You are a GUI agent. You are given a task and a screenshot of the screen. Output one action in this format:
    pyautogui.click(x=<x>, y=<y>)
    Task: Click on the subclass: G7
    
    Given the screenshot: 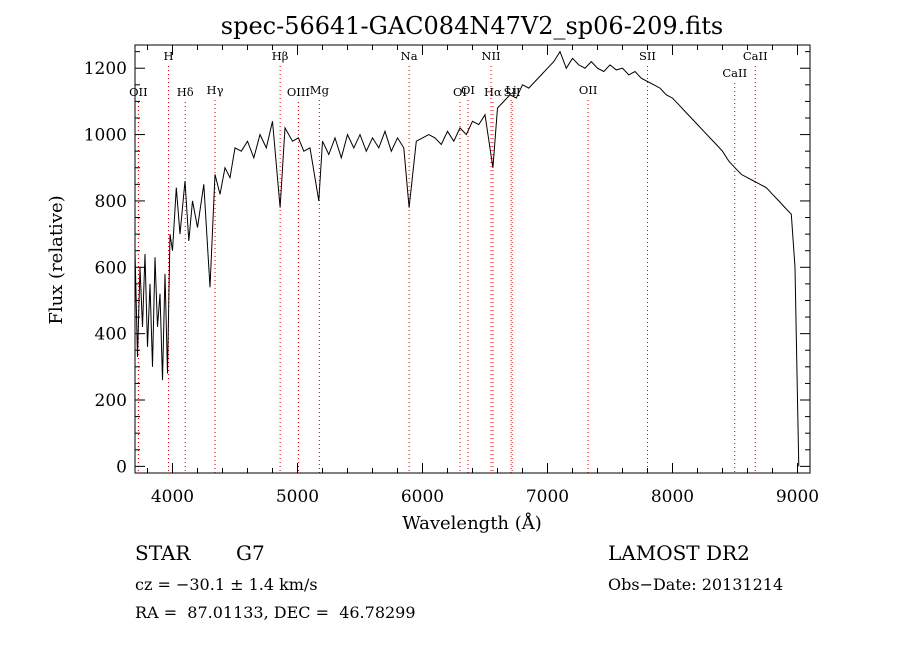 What is the action you would take?
    pyautogui.click(x=250, y=553)
    